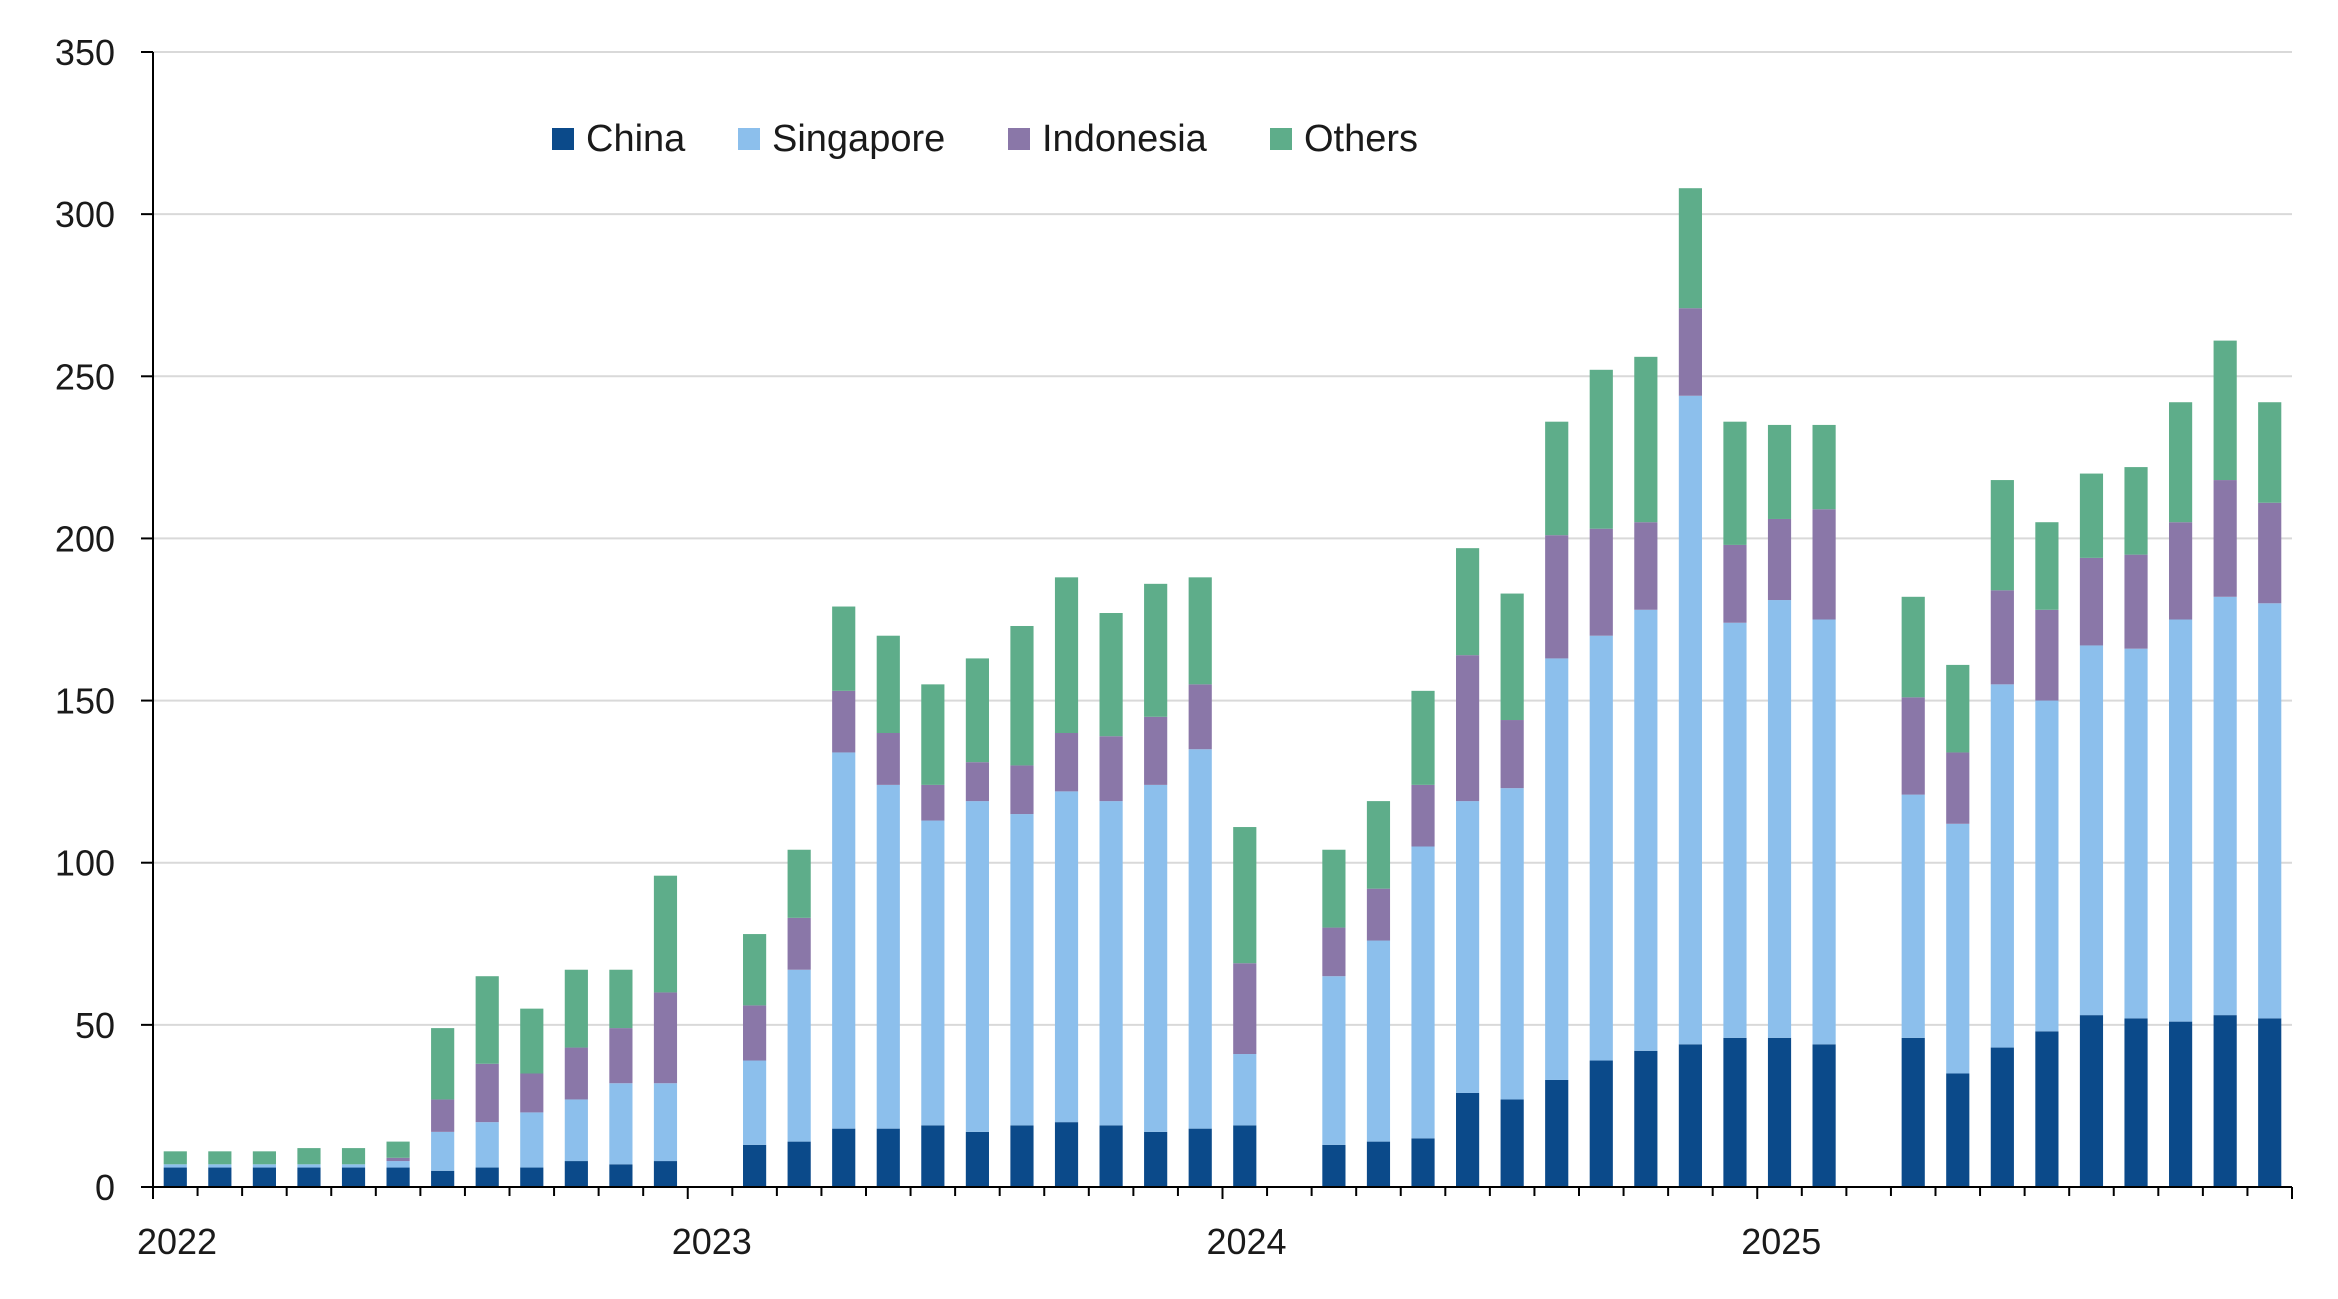  What do you see at coordinates (563, 139) in the screenshot?
I see `legend-swatch-china` at bounding box center [563, 139].